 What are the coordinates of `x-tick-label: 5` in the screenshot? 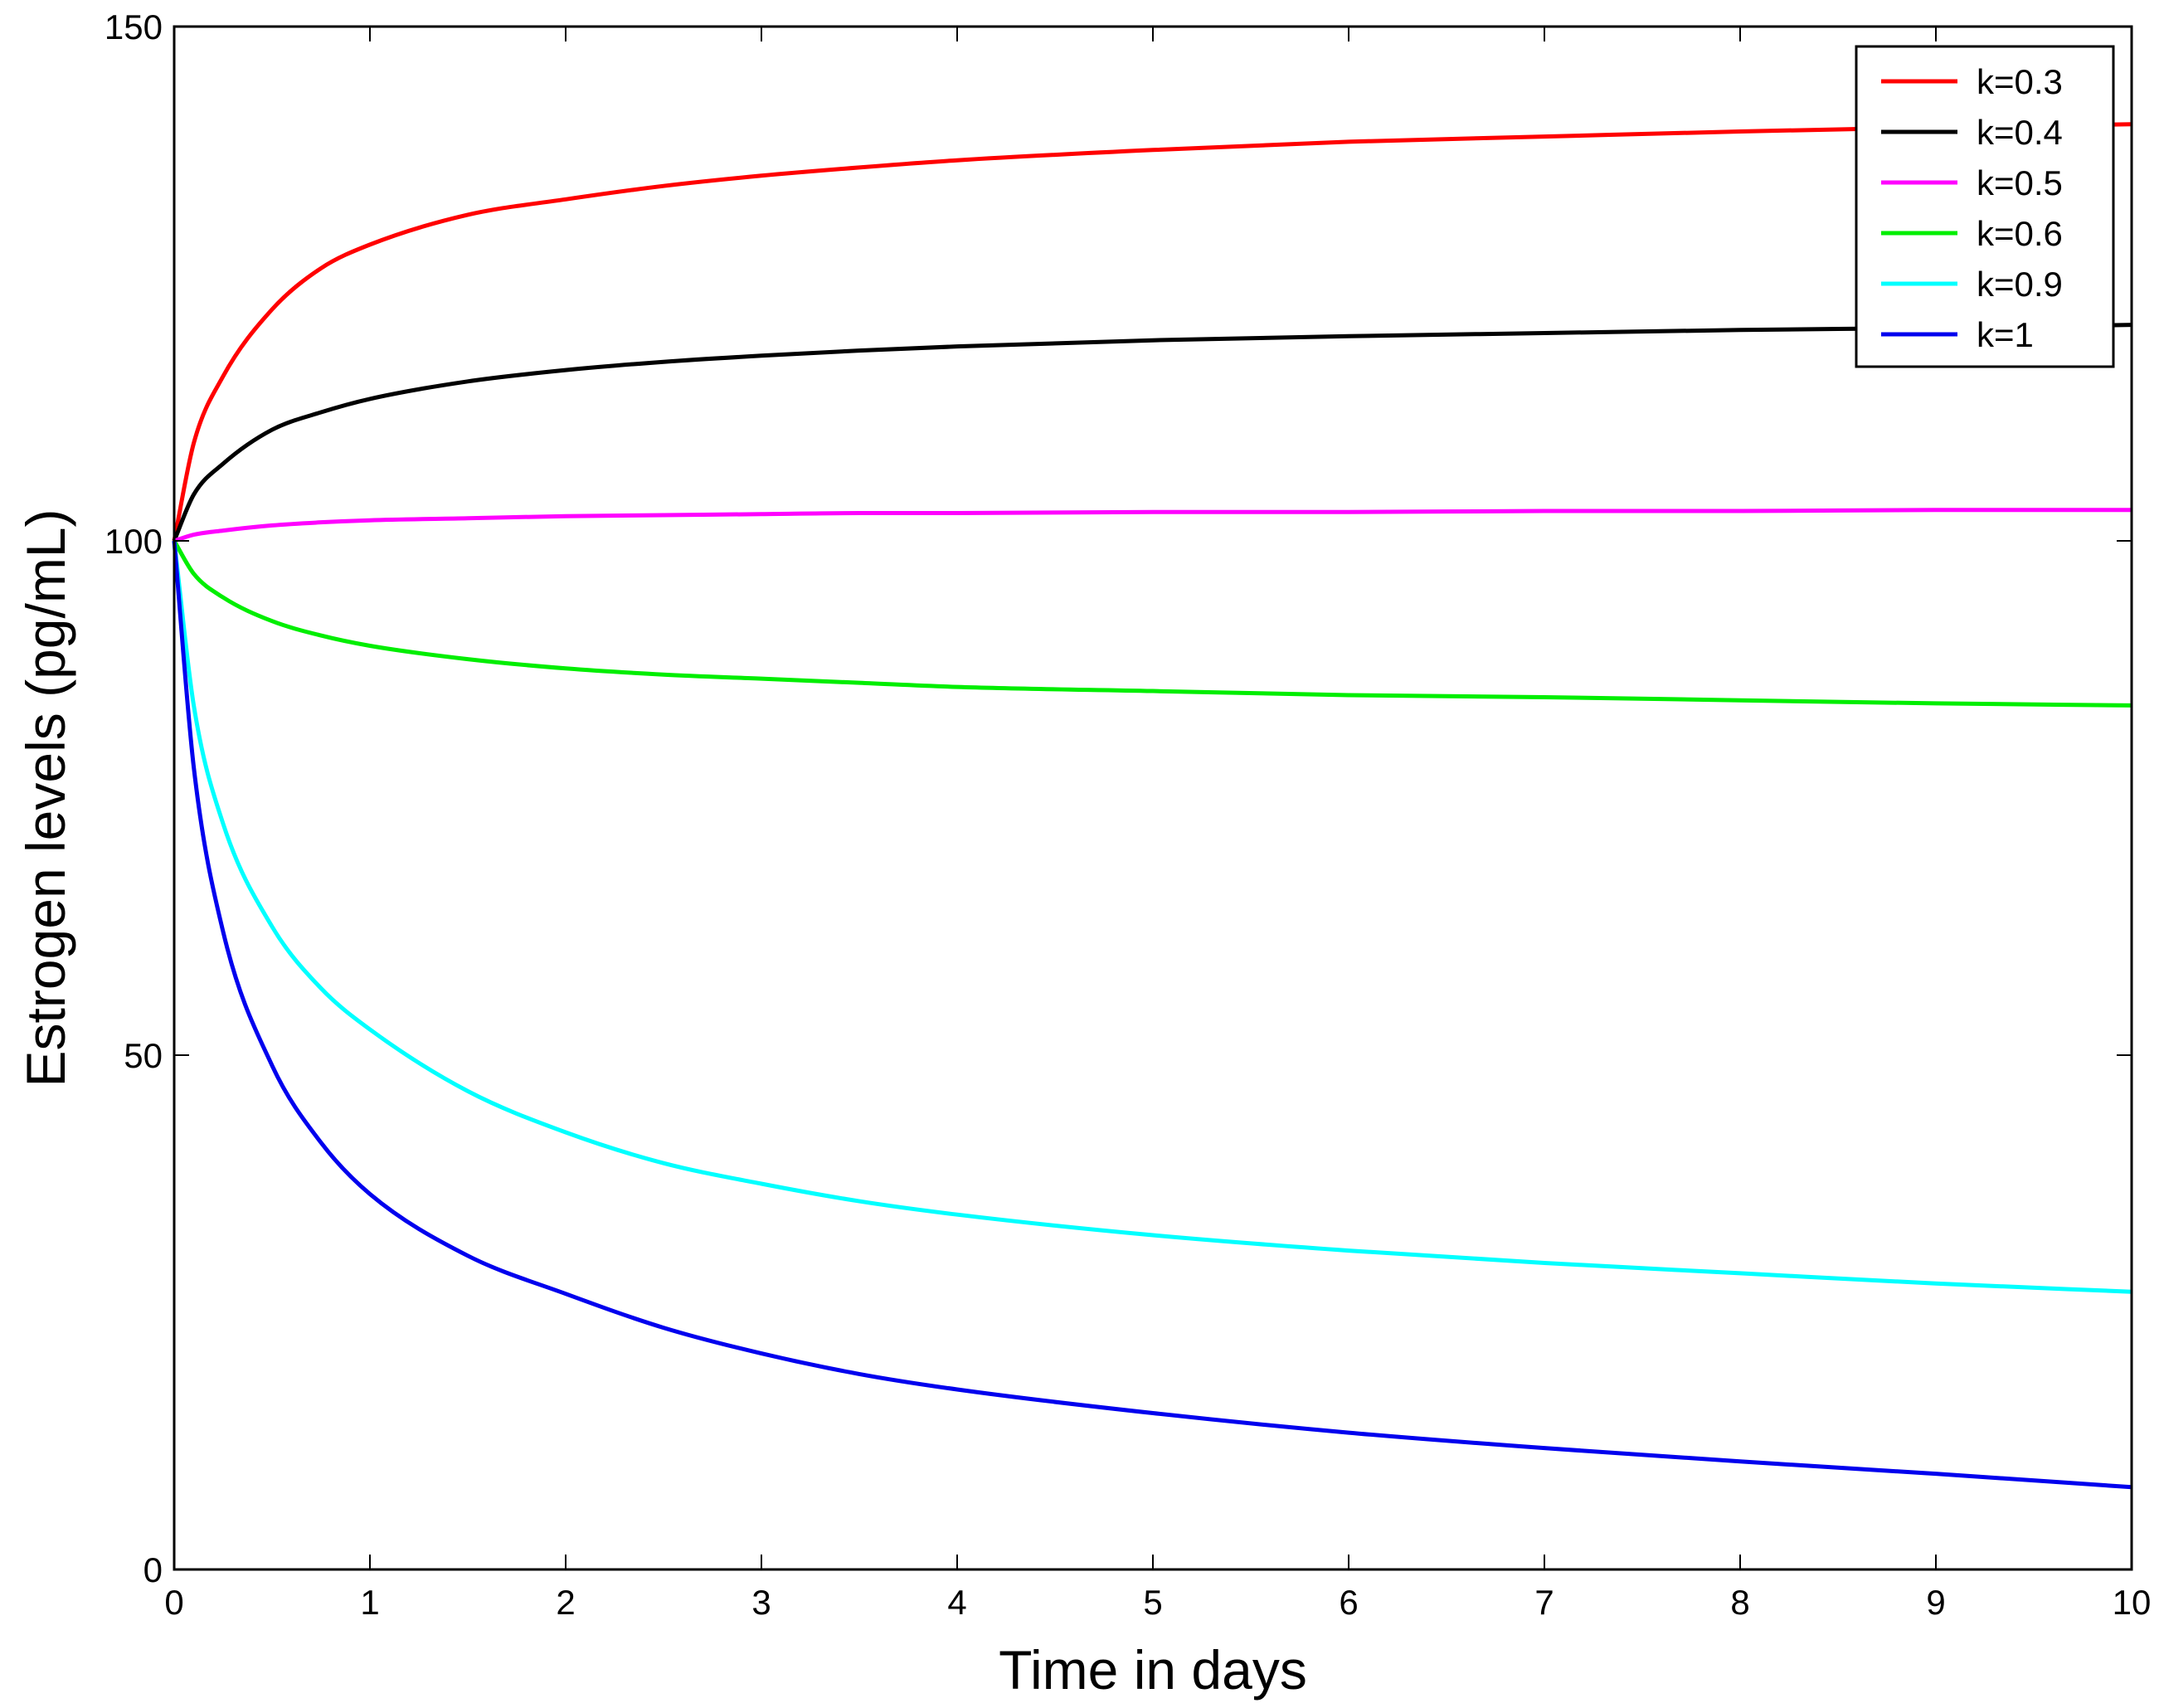 It's located at (1152, 1602).